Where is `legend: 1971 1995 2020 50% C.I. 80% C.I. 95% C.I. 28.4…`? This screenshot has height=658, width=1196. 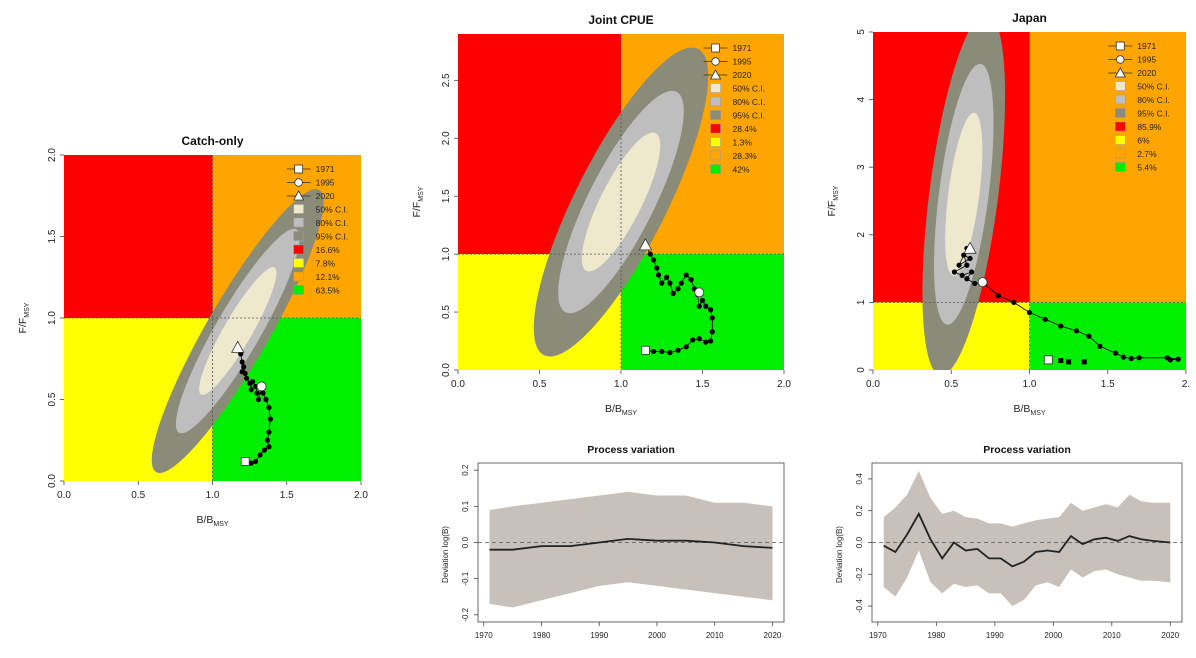 legend: 1971 1995 2020 50% C.I. 80% C.I. 95% C.I. 28.4… is located at coordinates (734, 109).